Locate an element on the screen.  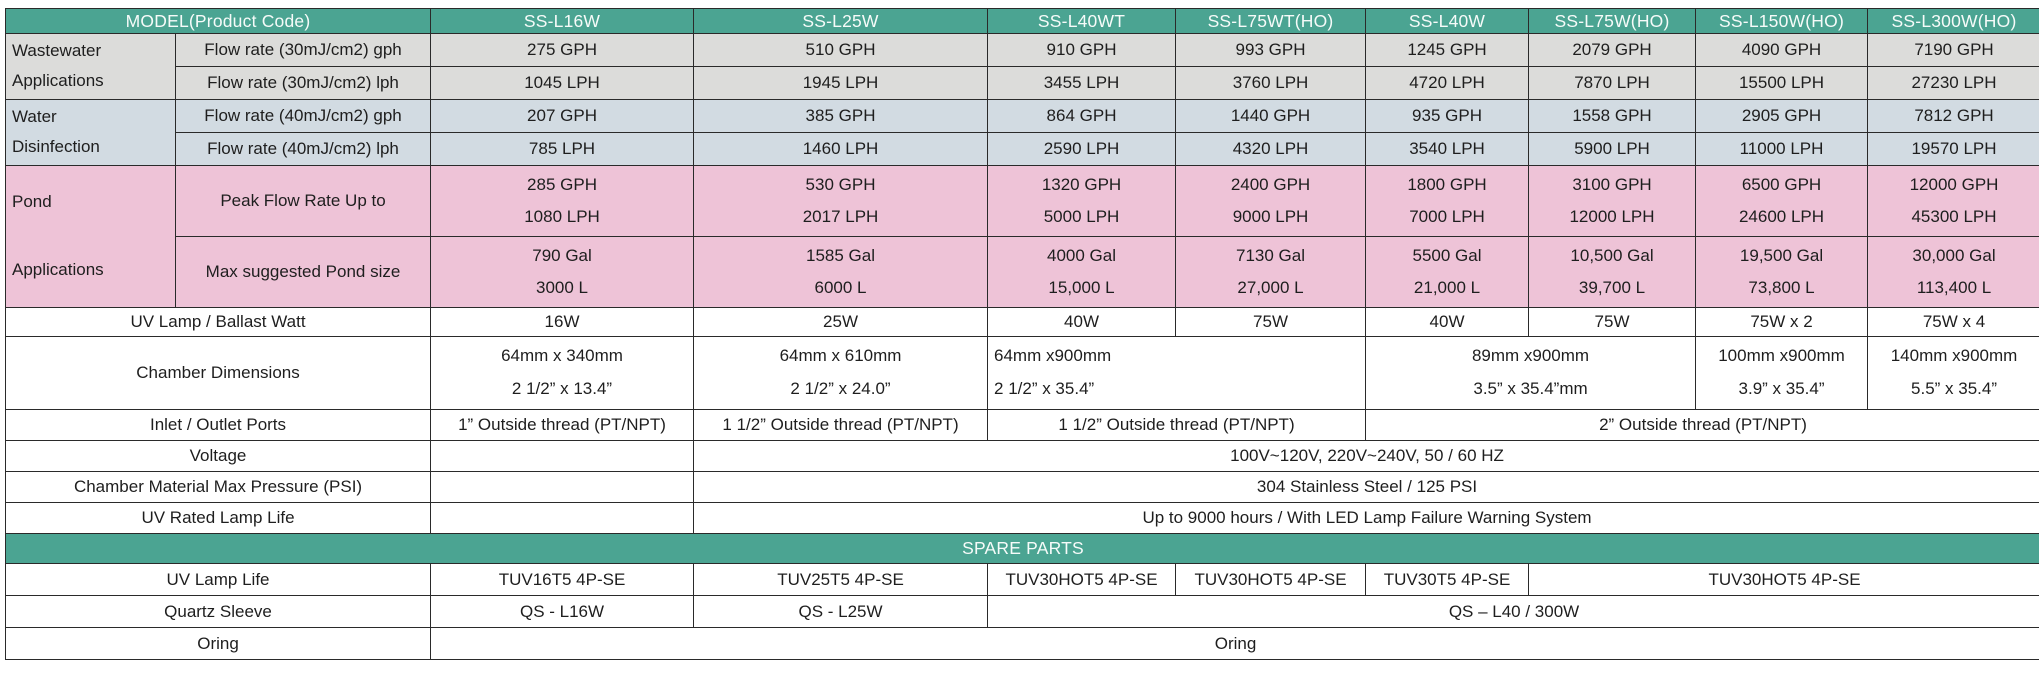
value-cell: 19,500 Gal 73,800 L is located at coordinates (1782, 272).